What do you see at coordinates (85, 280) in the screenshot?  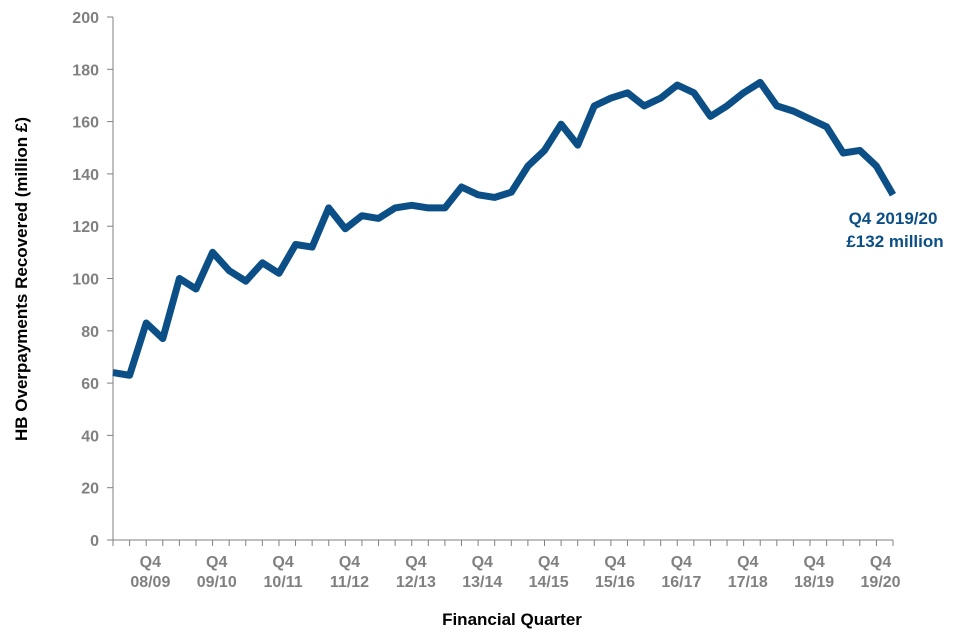 I see `y-tick-label: 100` at bounding box center [85, 280].